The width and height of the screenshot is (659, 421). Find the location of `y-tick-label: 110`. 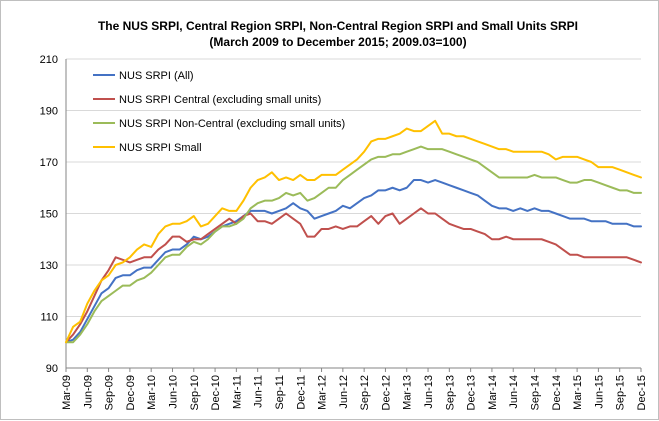

y-tick-label: 110 is located at coordinates (49, 318).